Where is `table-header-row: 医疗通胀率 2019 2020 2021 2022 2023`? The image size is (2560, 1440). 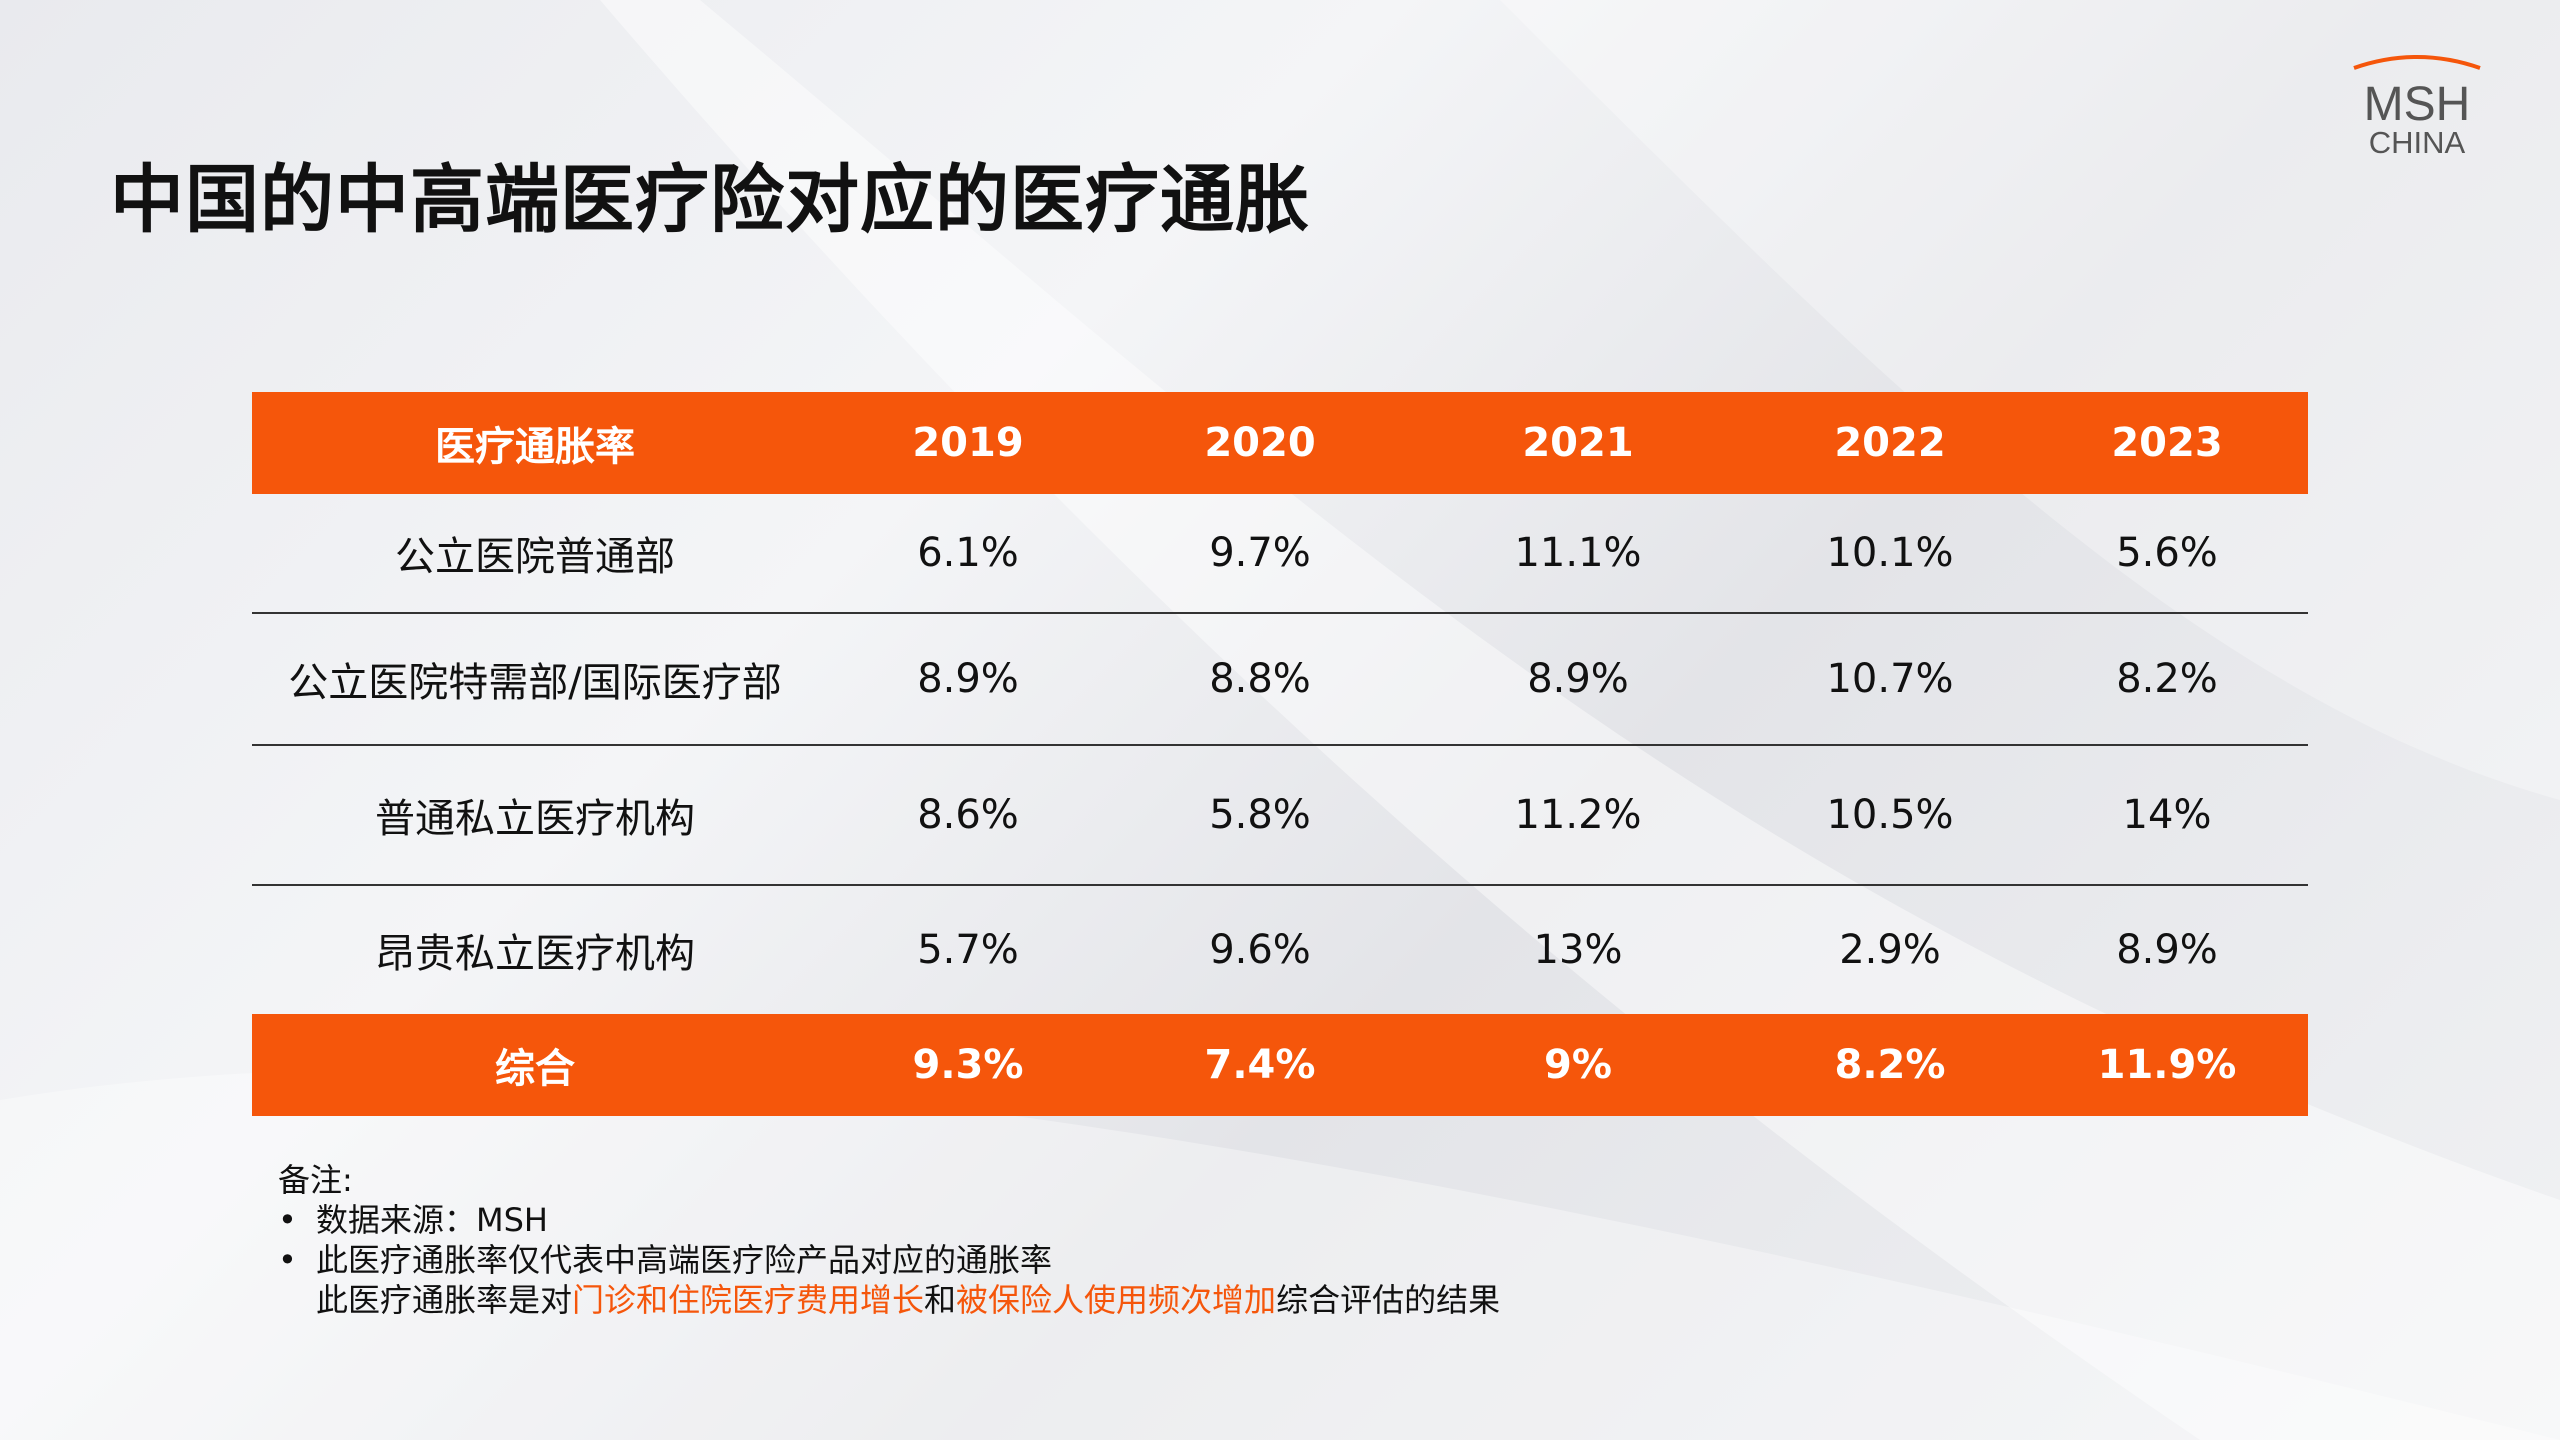 table-header-row: 医疗通胀率 2019 2020 2021 2022 2023 is located at coordinates (1280, 443).